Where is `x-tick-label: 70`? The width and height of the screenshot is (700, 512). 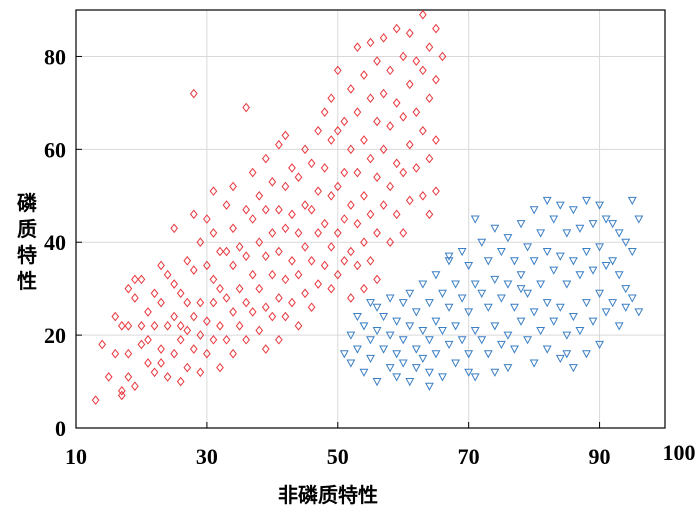
x-tick-label: 70 is located at coordinates (469, 456).